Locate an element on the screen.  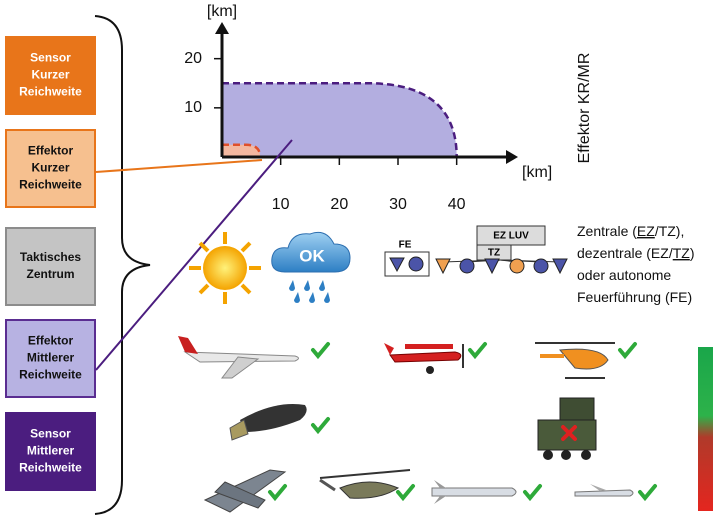
y-unit: [km] is located at coordinates (222, 11).